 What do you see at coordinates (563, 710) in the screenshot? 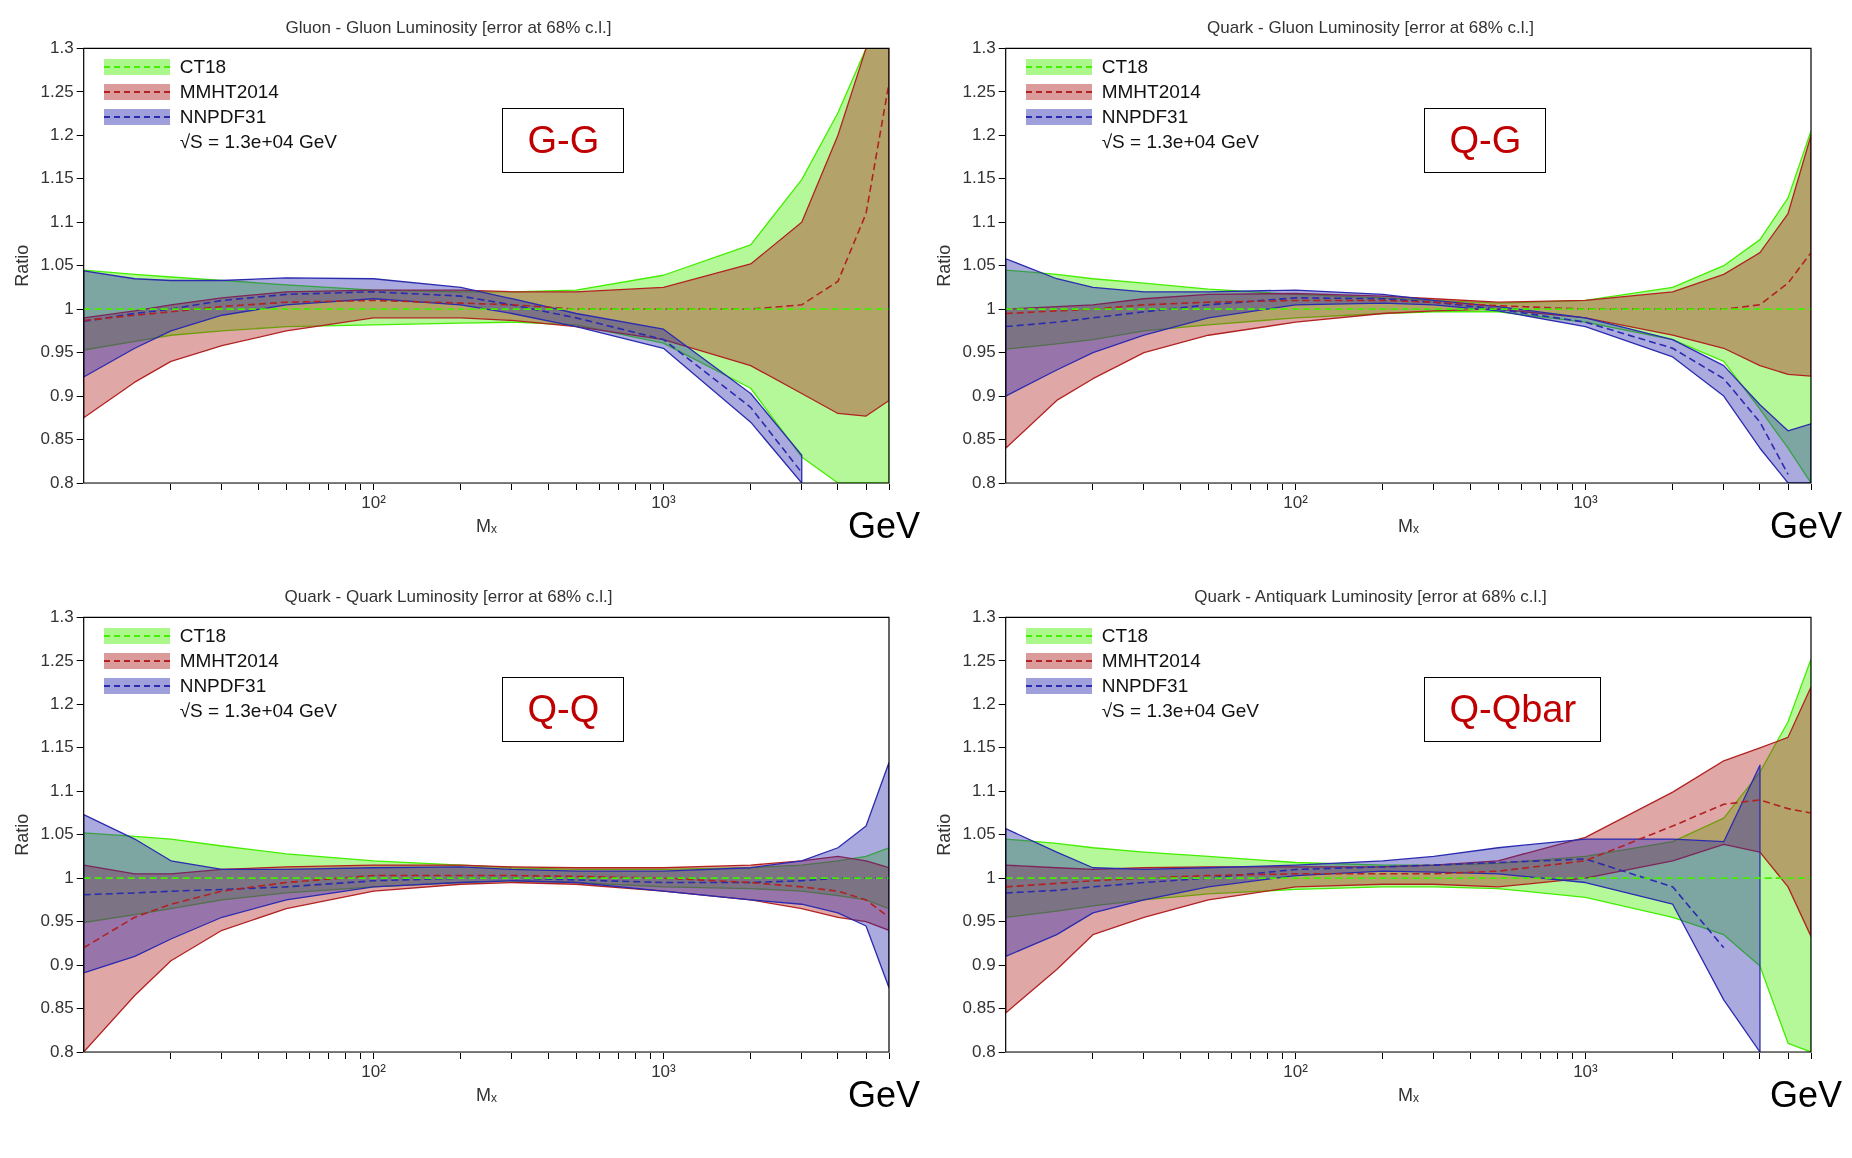
I see `annotation: Q-Q` at bounding box center [563, 710].